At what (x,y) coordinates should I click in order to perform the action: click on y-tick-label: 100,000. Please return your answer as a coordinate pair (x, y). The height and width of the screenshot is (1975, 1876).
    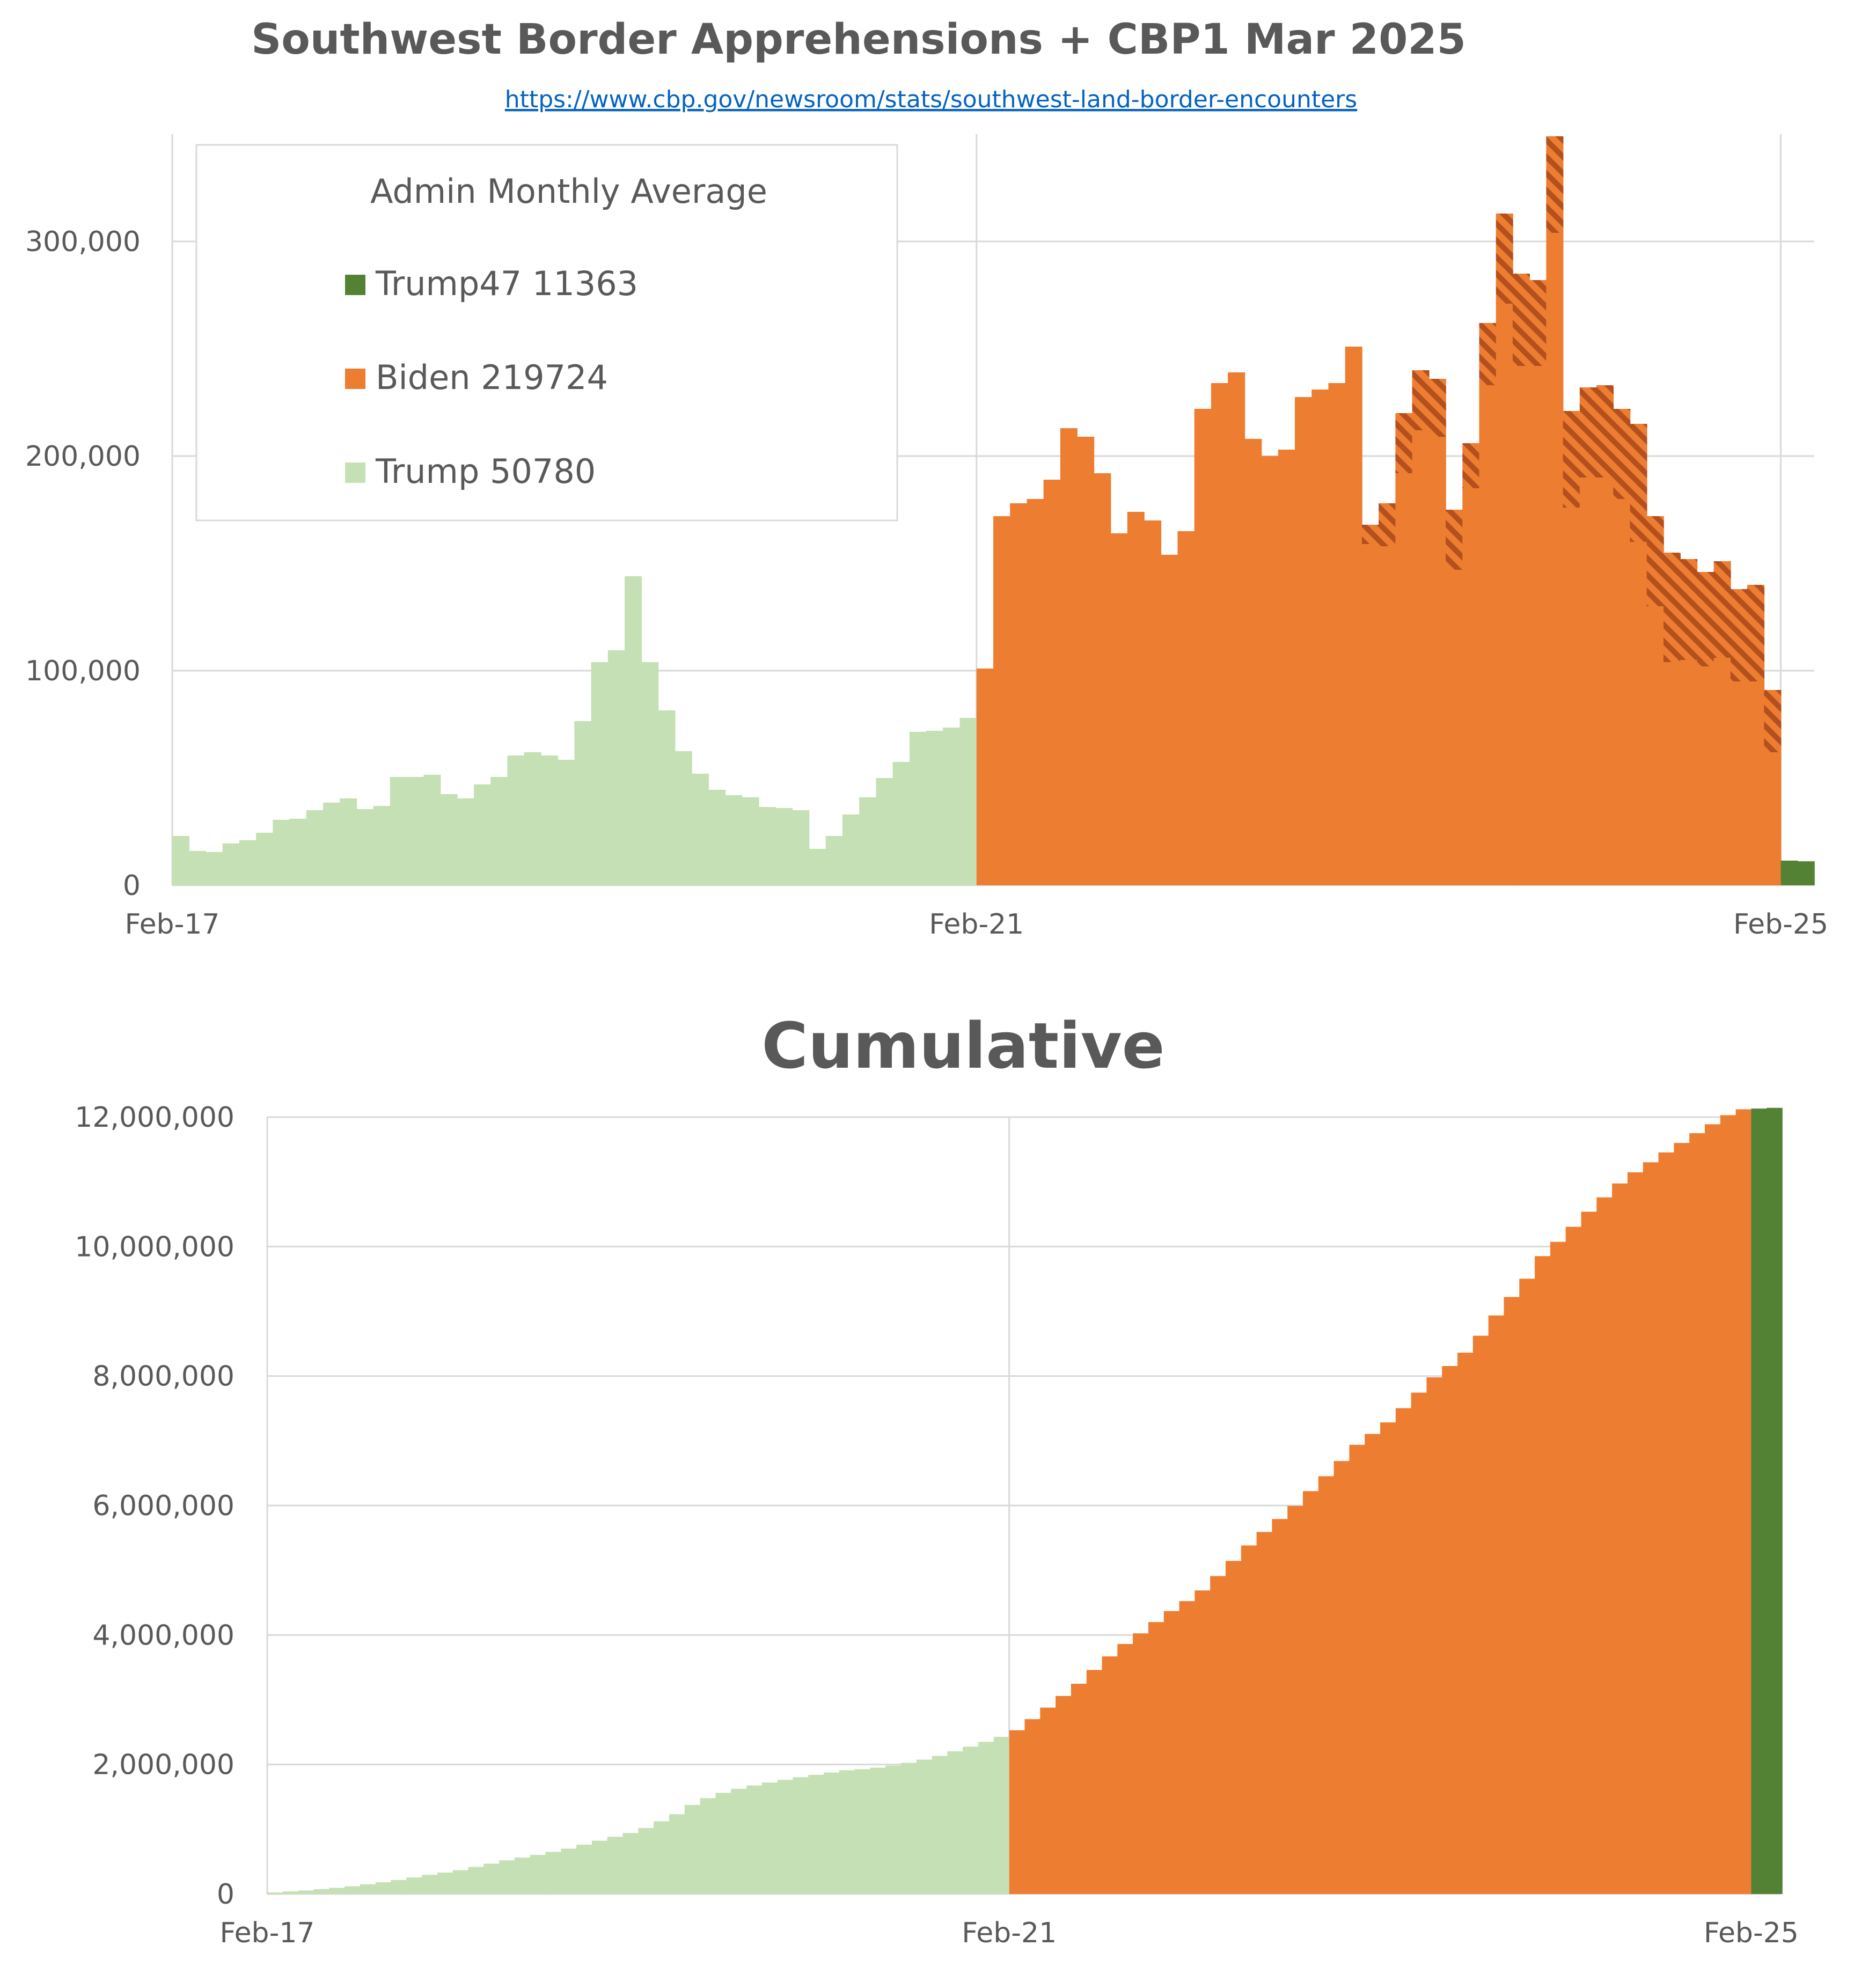
    Looking at the image, I should click on (83, 671).